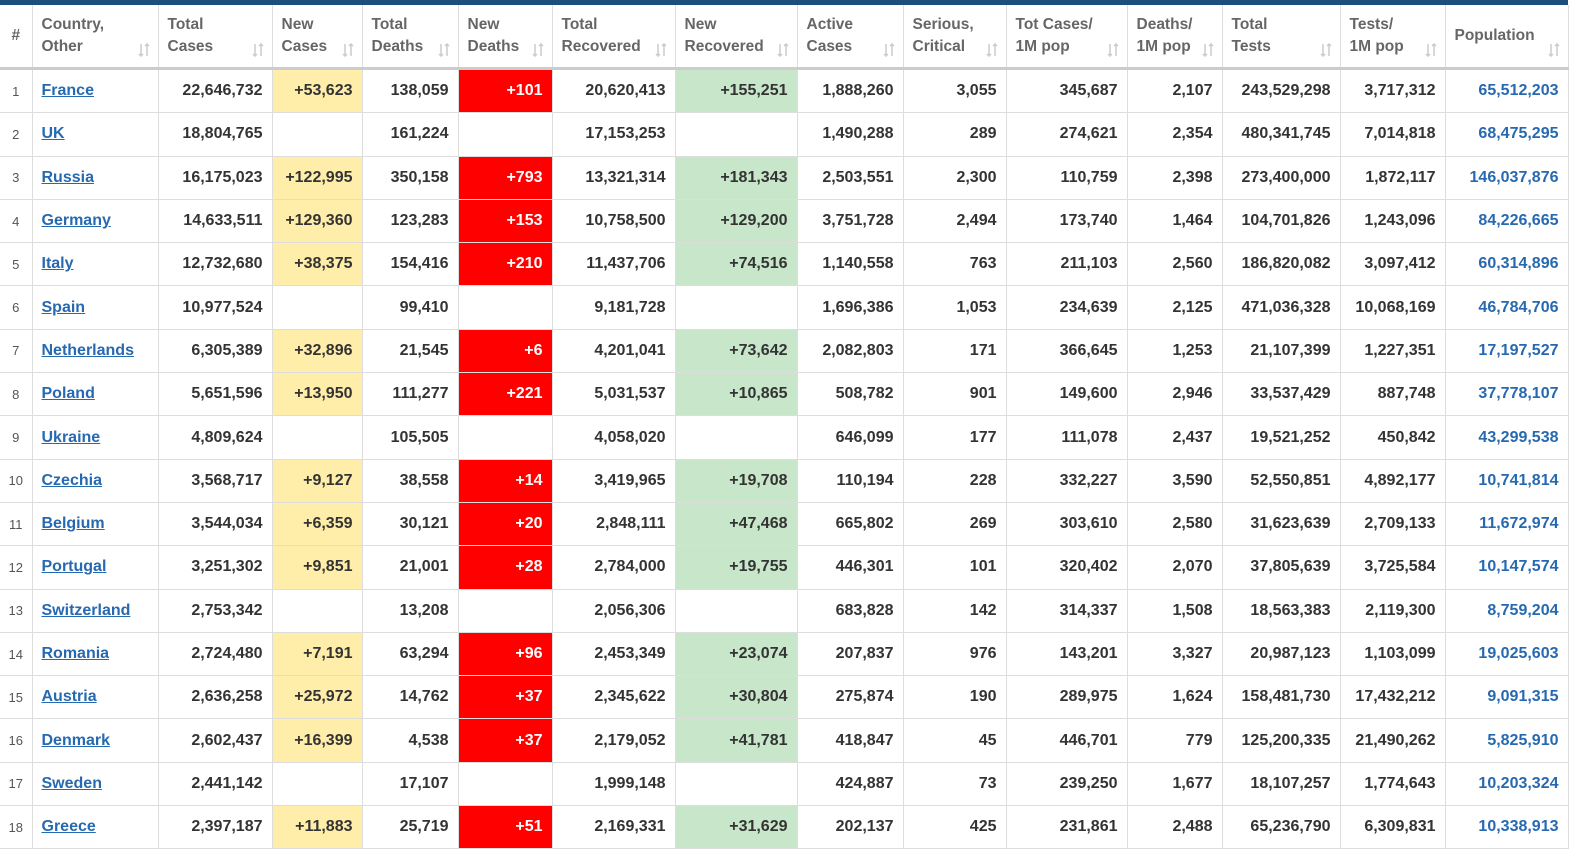  What do you see at coordinates (215, 37) in the screenshot?
I see `column-header: Total Cases` at bounding box center [215, 37].